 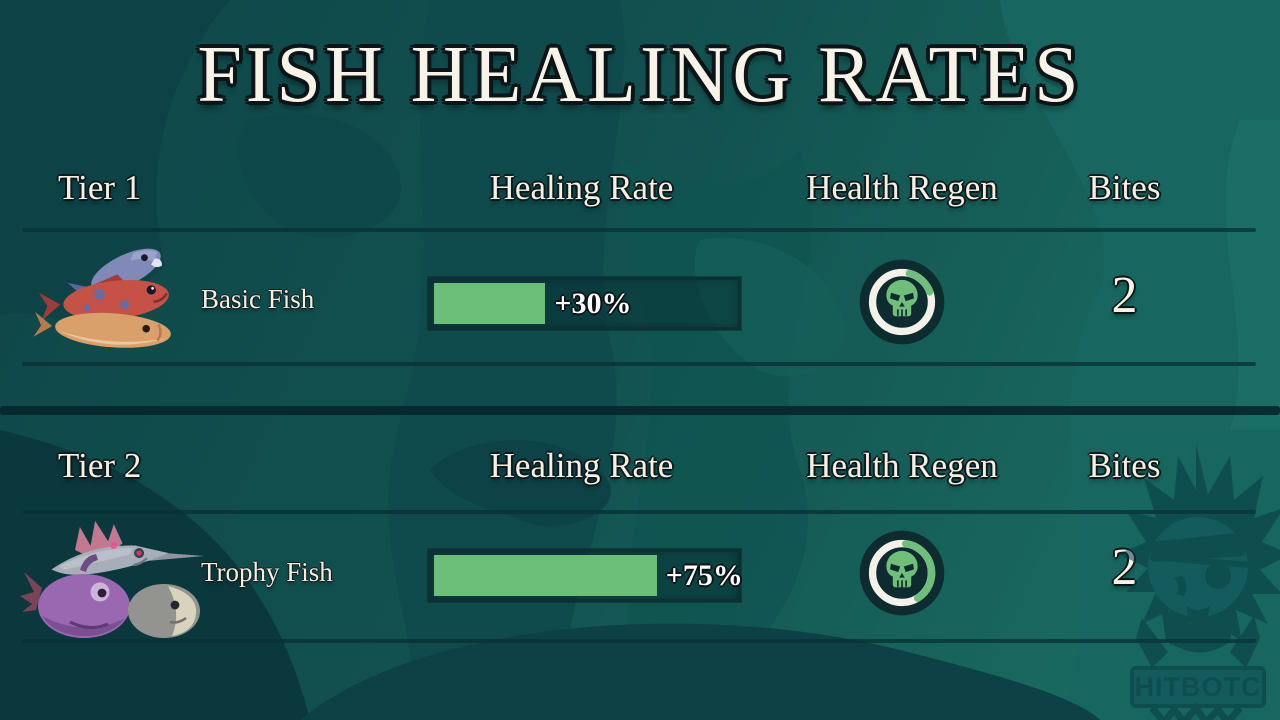 What do you see at coordinates (164, 611) in the screenshot?
I see `gray-fish` at bounding box center [164, 611].